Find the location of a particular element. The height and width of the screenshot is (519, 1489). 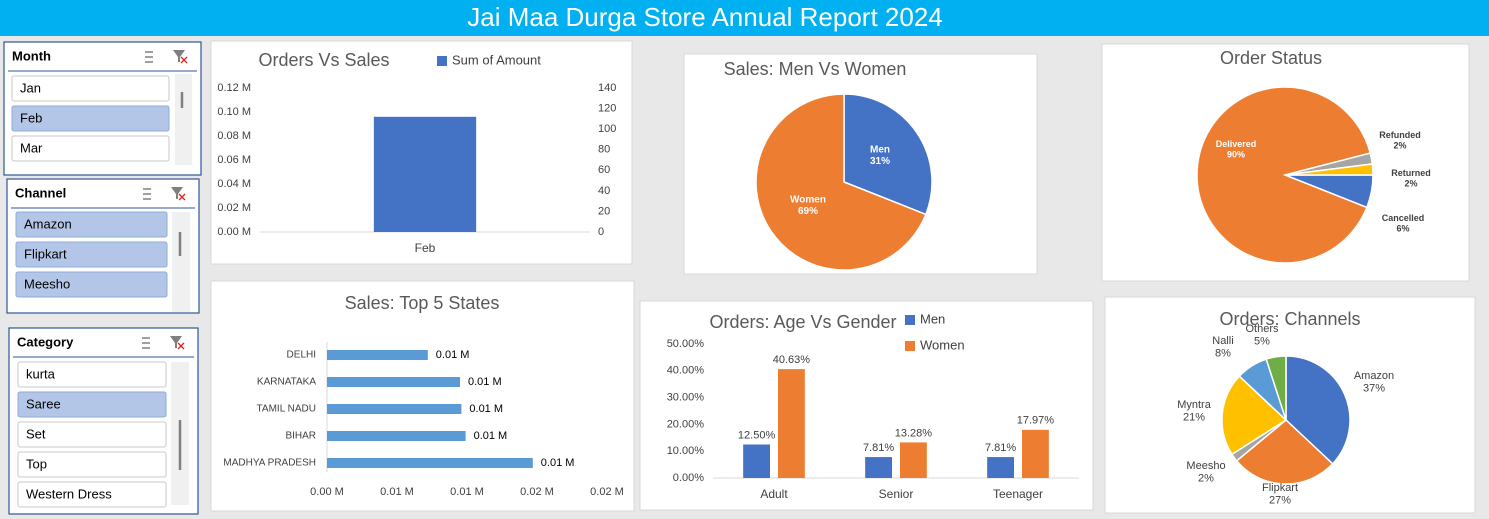

pie-label-value: 27% is located at coordinates (1280, 501).